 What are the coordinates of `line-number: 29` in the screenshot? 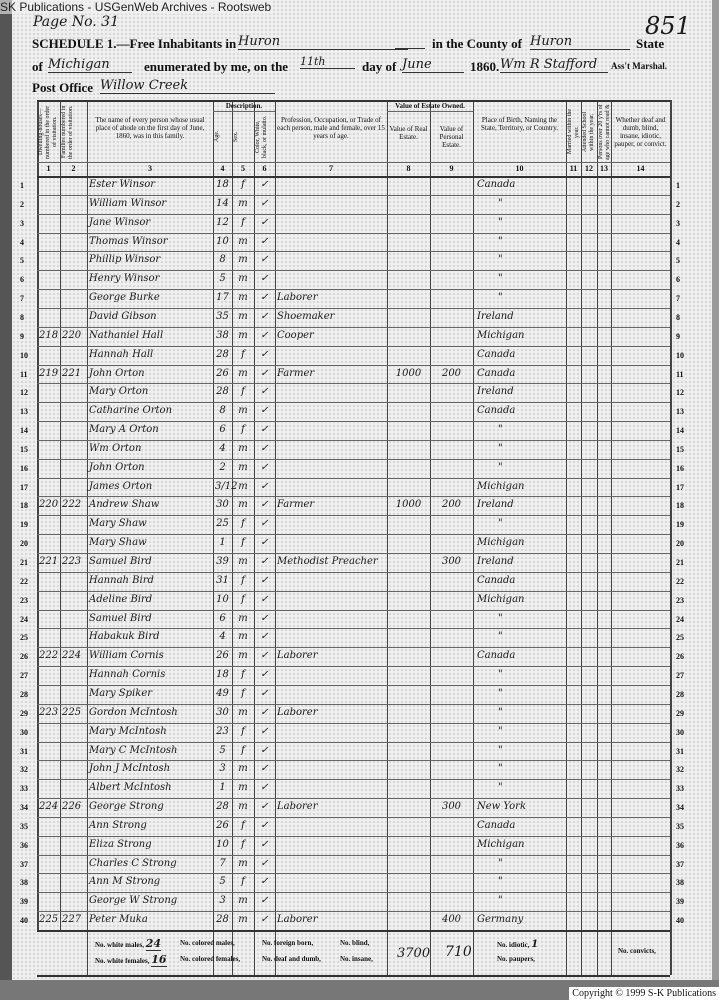 It's located at (24, 713).